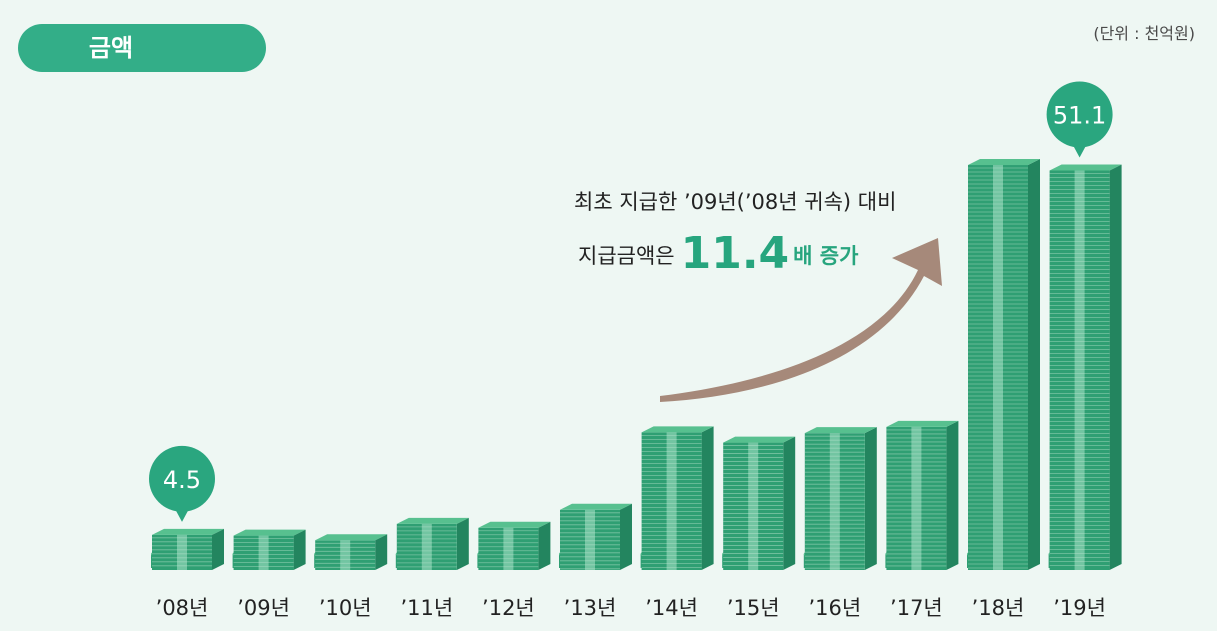 This screenshot has width=1217, height=631. What do you see at coordinates (735, 253) in the screenshot?
I see `annotation-multiplier: 11.4` at bounding box center [735, 253].